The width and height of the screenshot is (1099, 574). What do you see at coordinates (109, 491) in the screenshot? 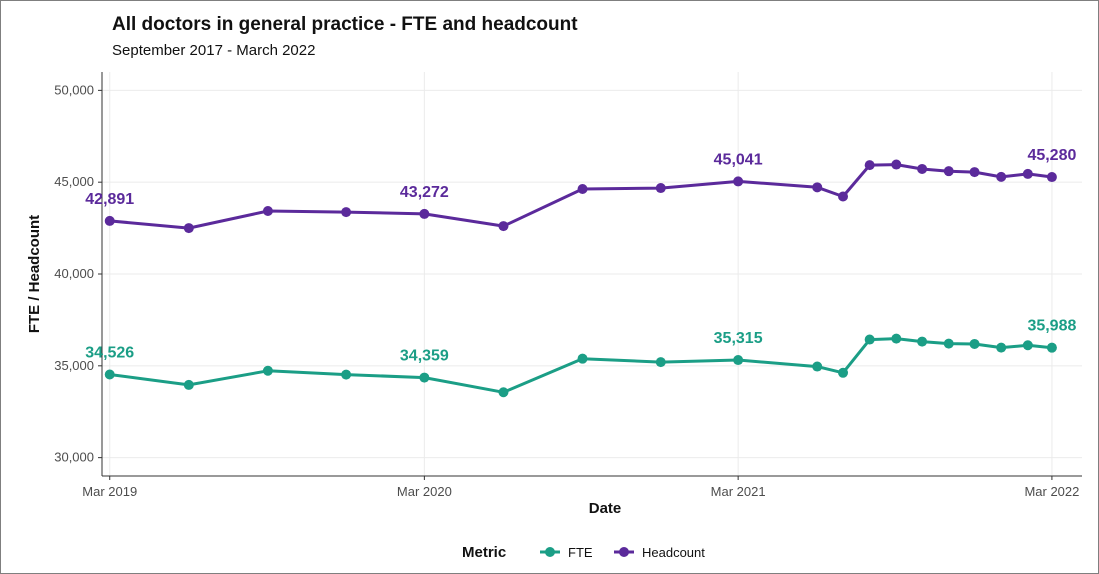
I see `x-tick-label: Mar 2019` at bounding box center [109, 491].